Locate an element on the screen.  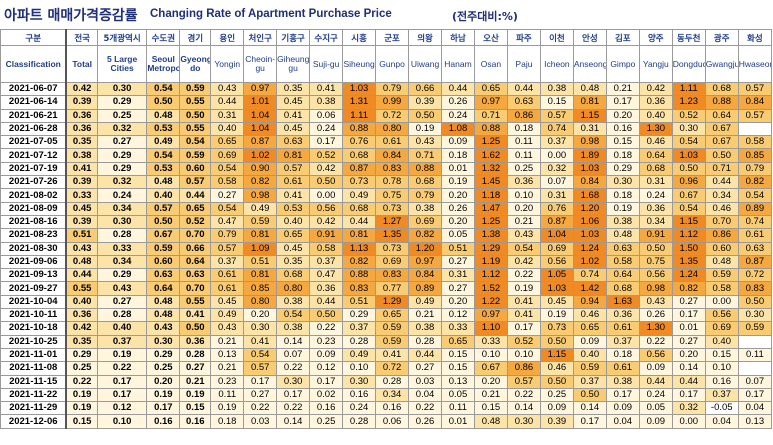
cell-osan: 0.15 is located at coordinates (490, 408).